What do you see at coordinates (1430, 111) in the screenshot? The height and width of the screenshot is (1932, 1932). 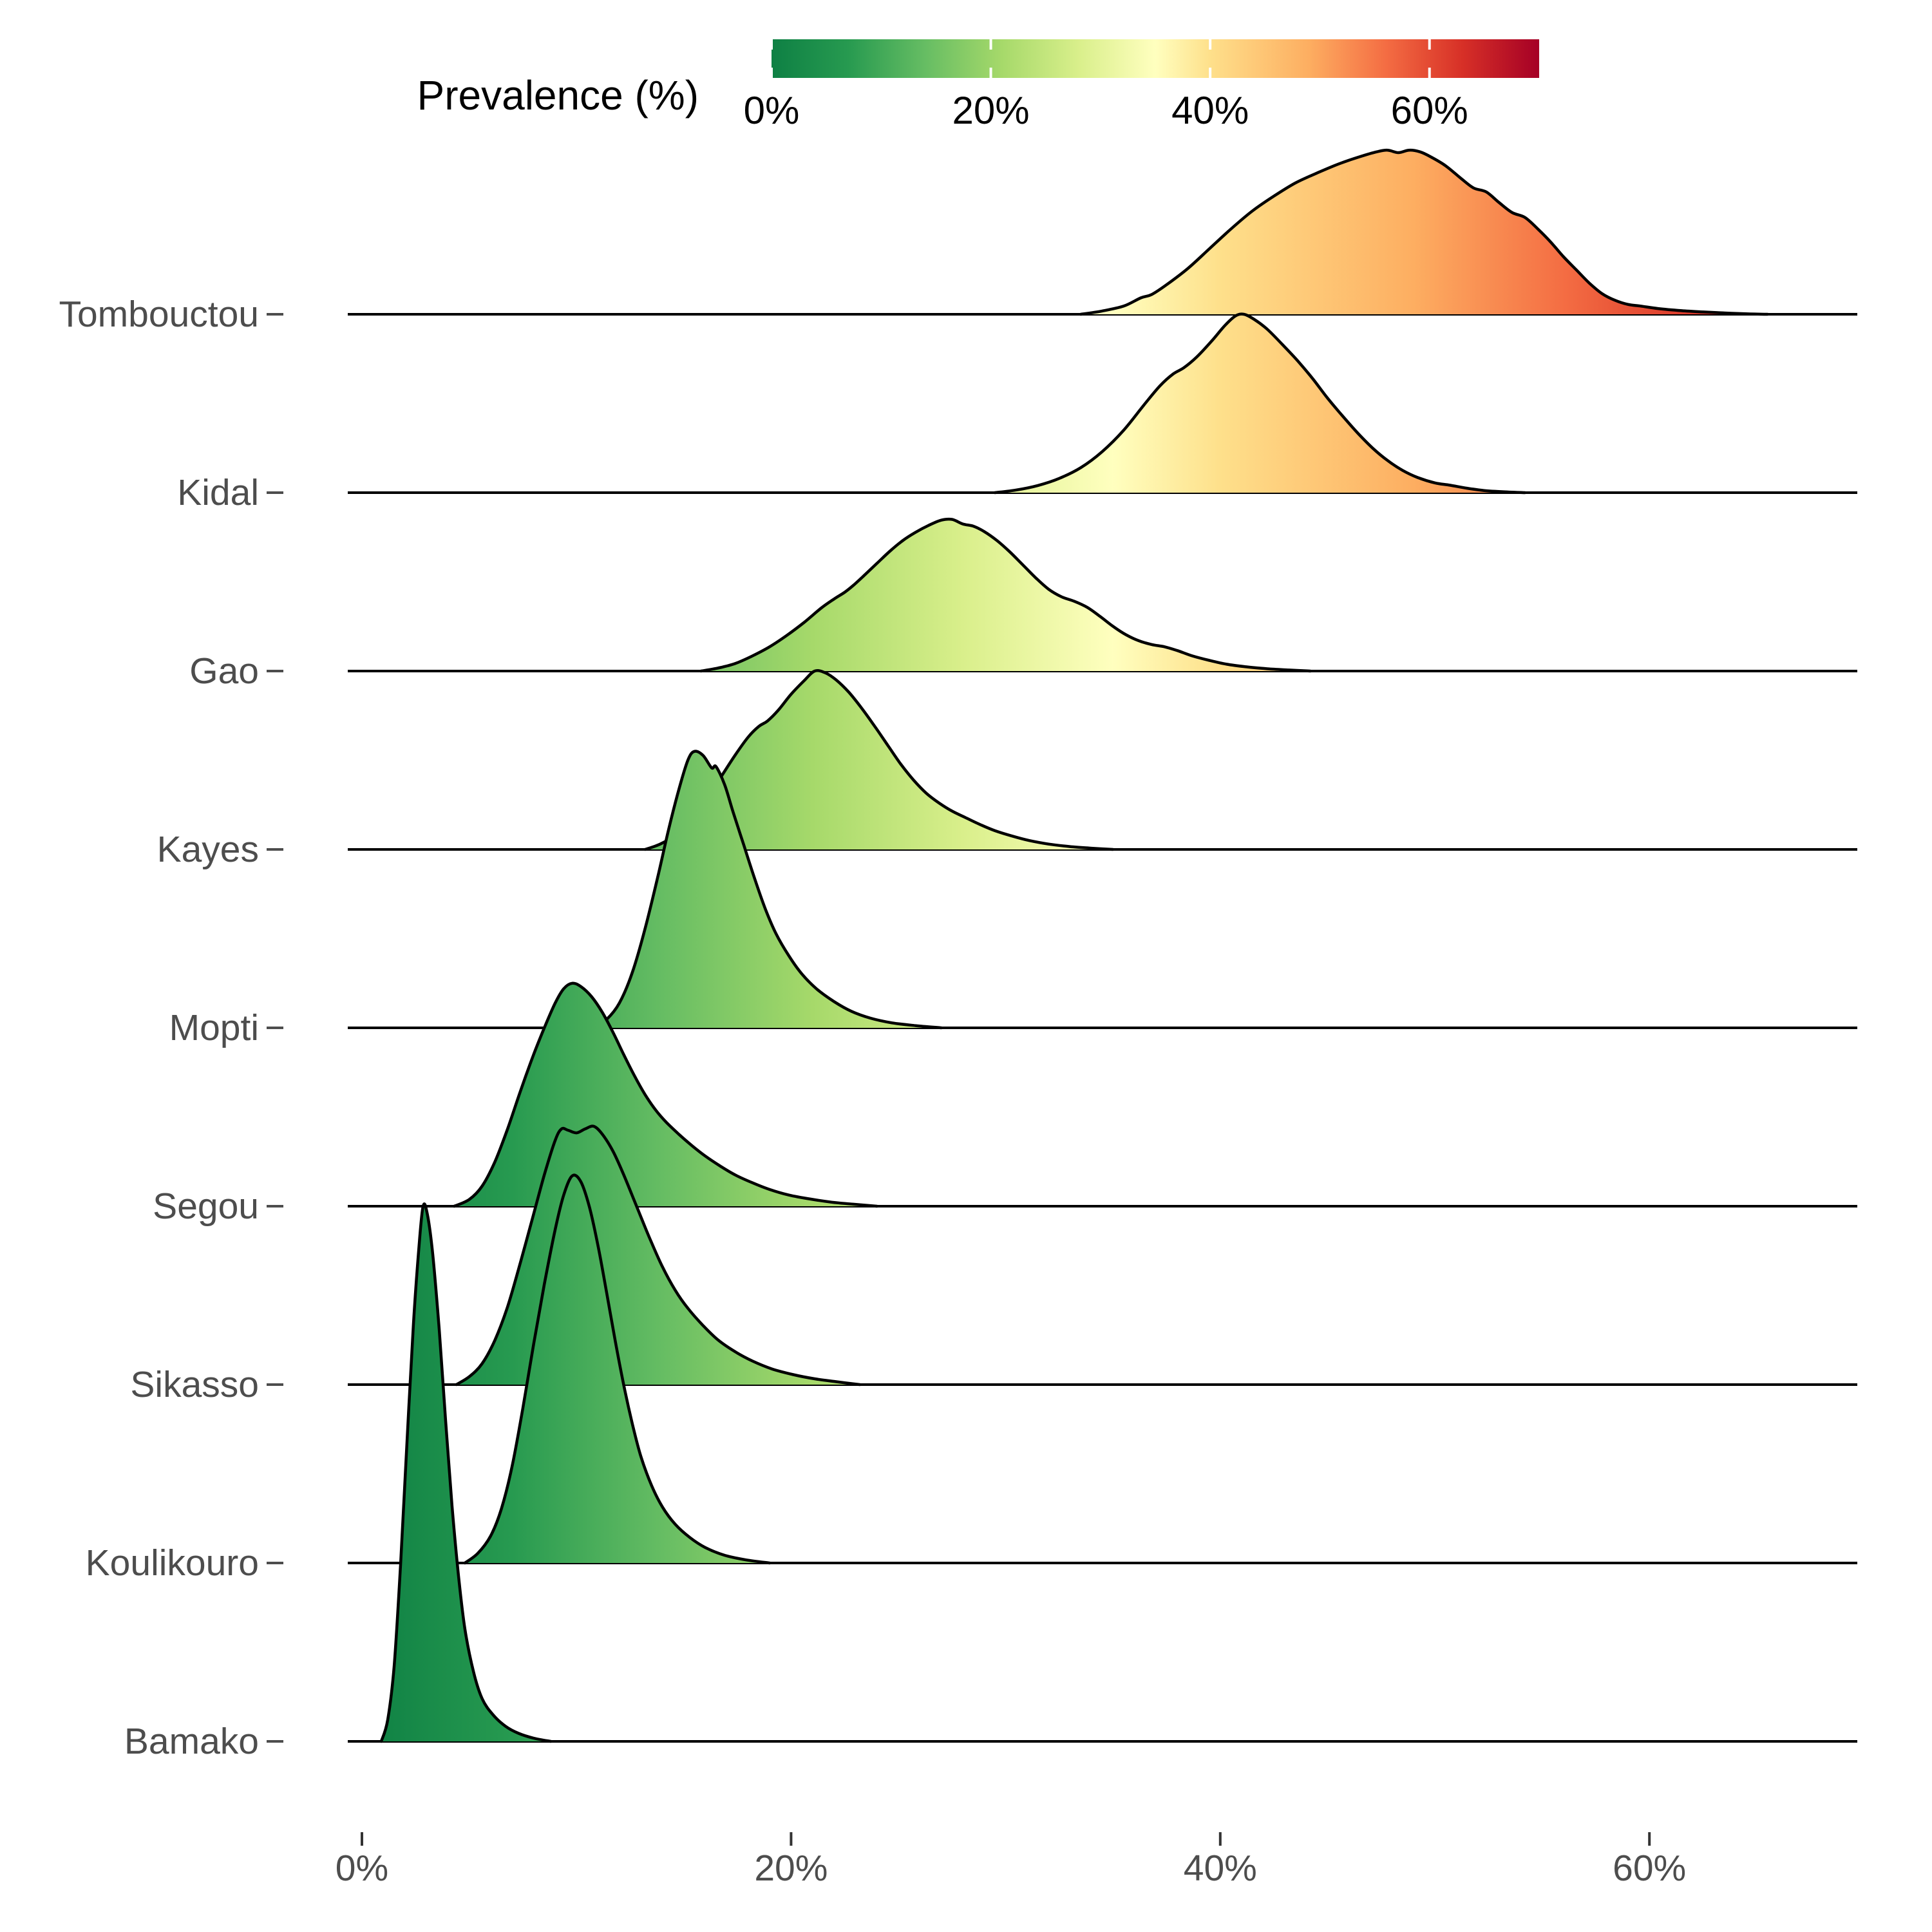 I see `legend-tick-label: 60%` at bounding box center [1430, 111].